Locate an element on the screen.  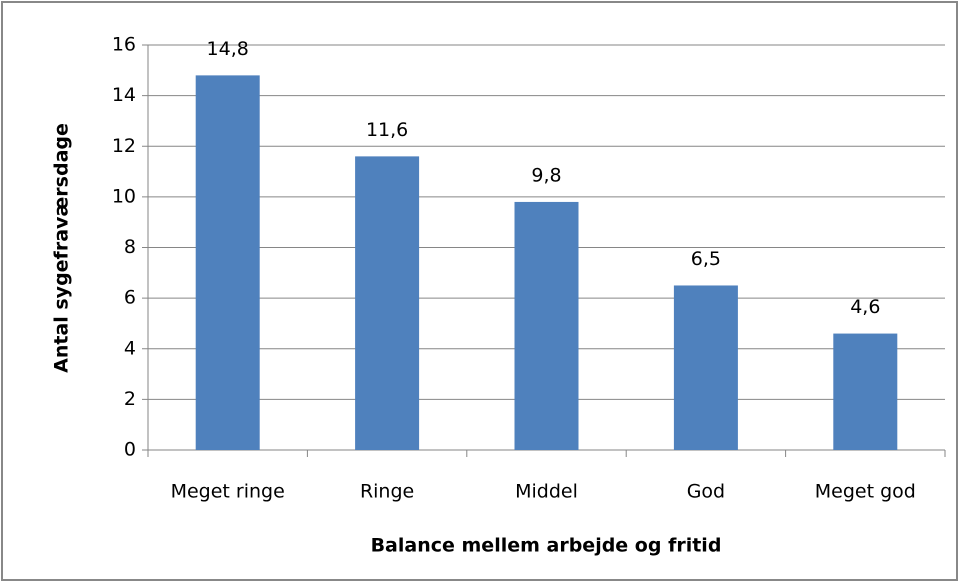
y-tick-label: 16 is located at coordinates (124, 45).